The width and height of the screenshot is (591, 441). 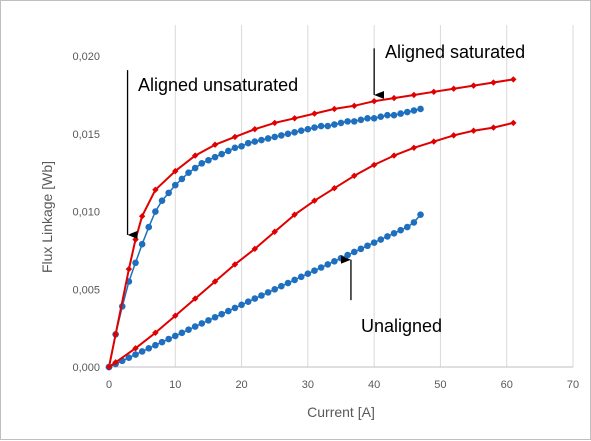 I want to click on x-tick-label: 10, so click(x=175, y=385).